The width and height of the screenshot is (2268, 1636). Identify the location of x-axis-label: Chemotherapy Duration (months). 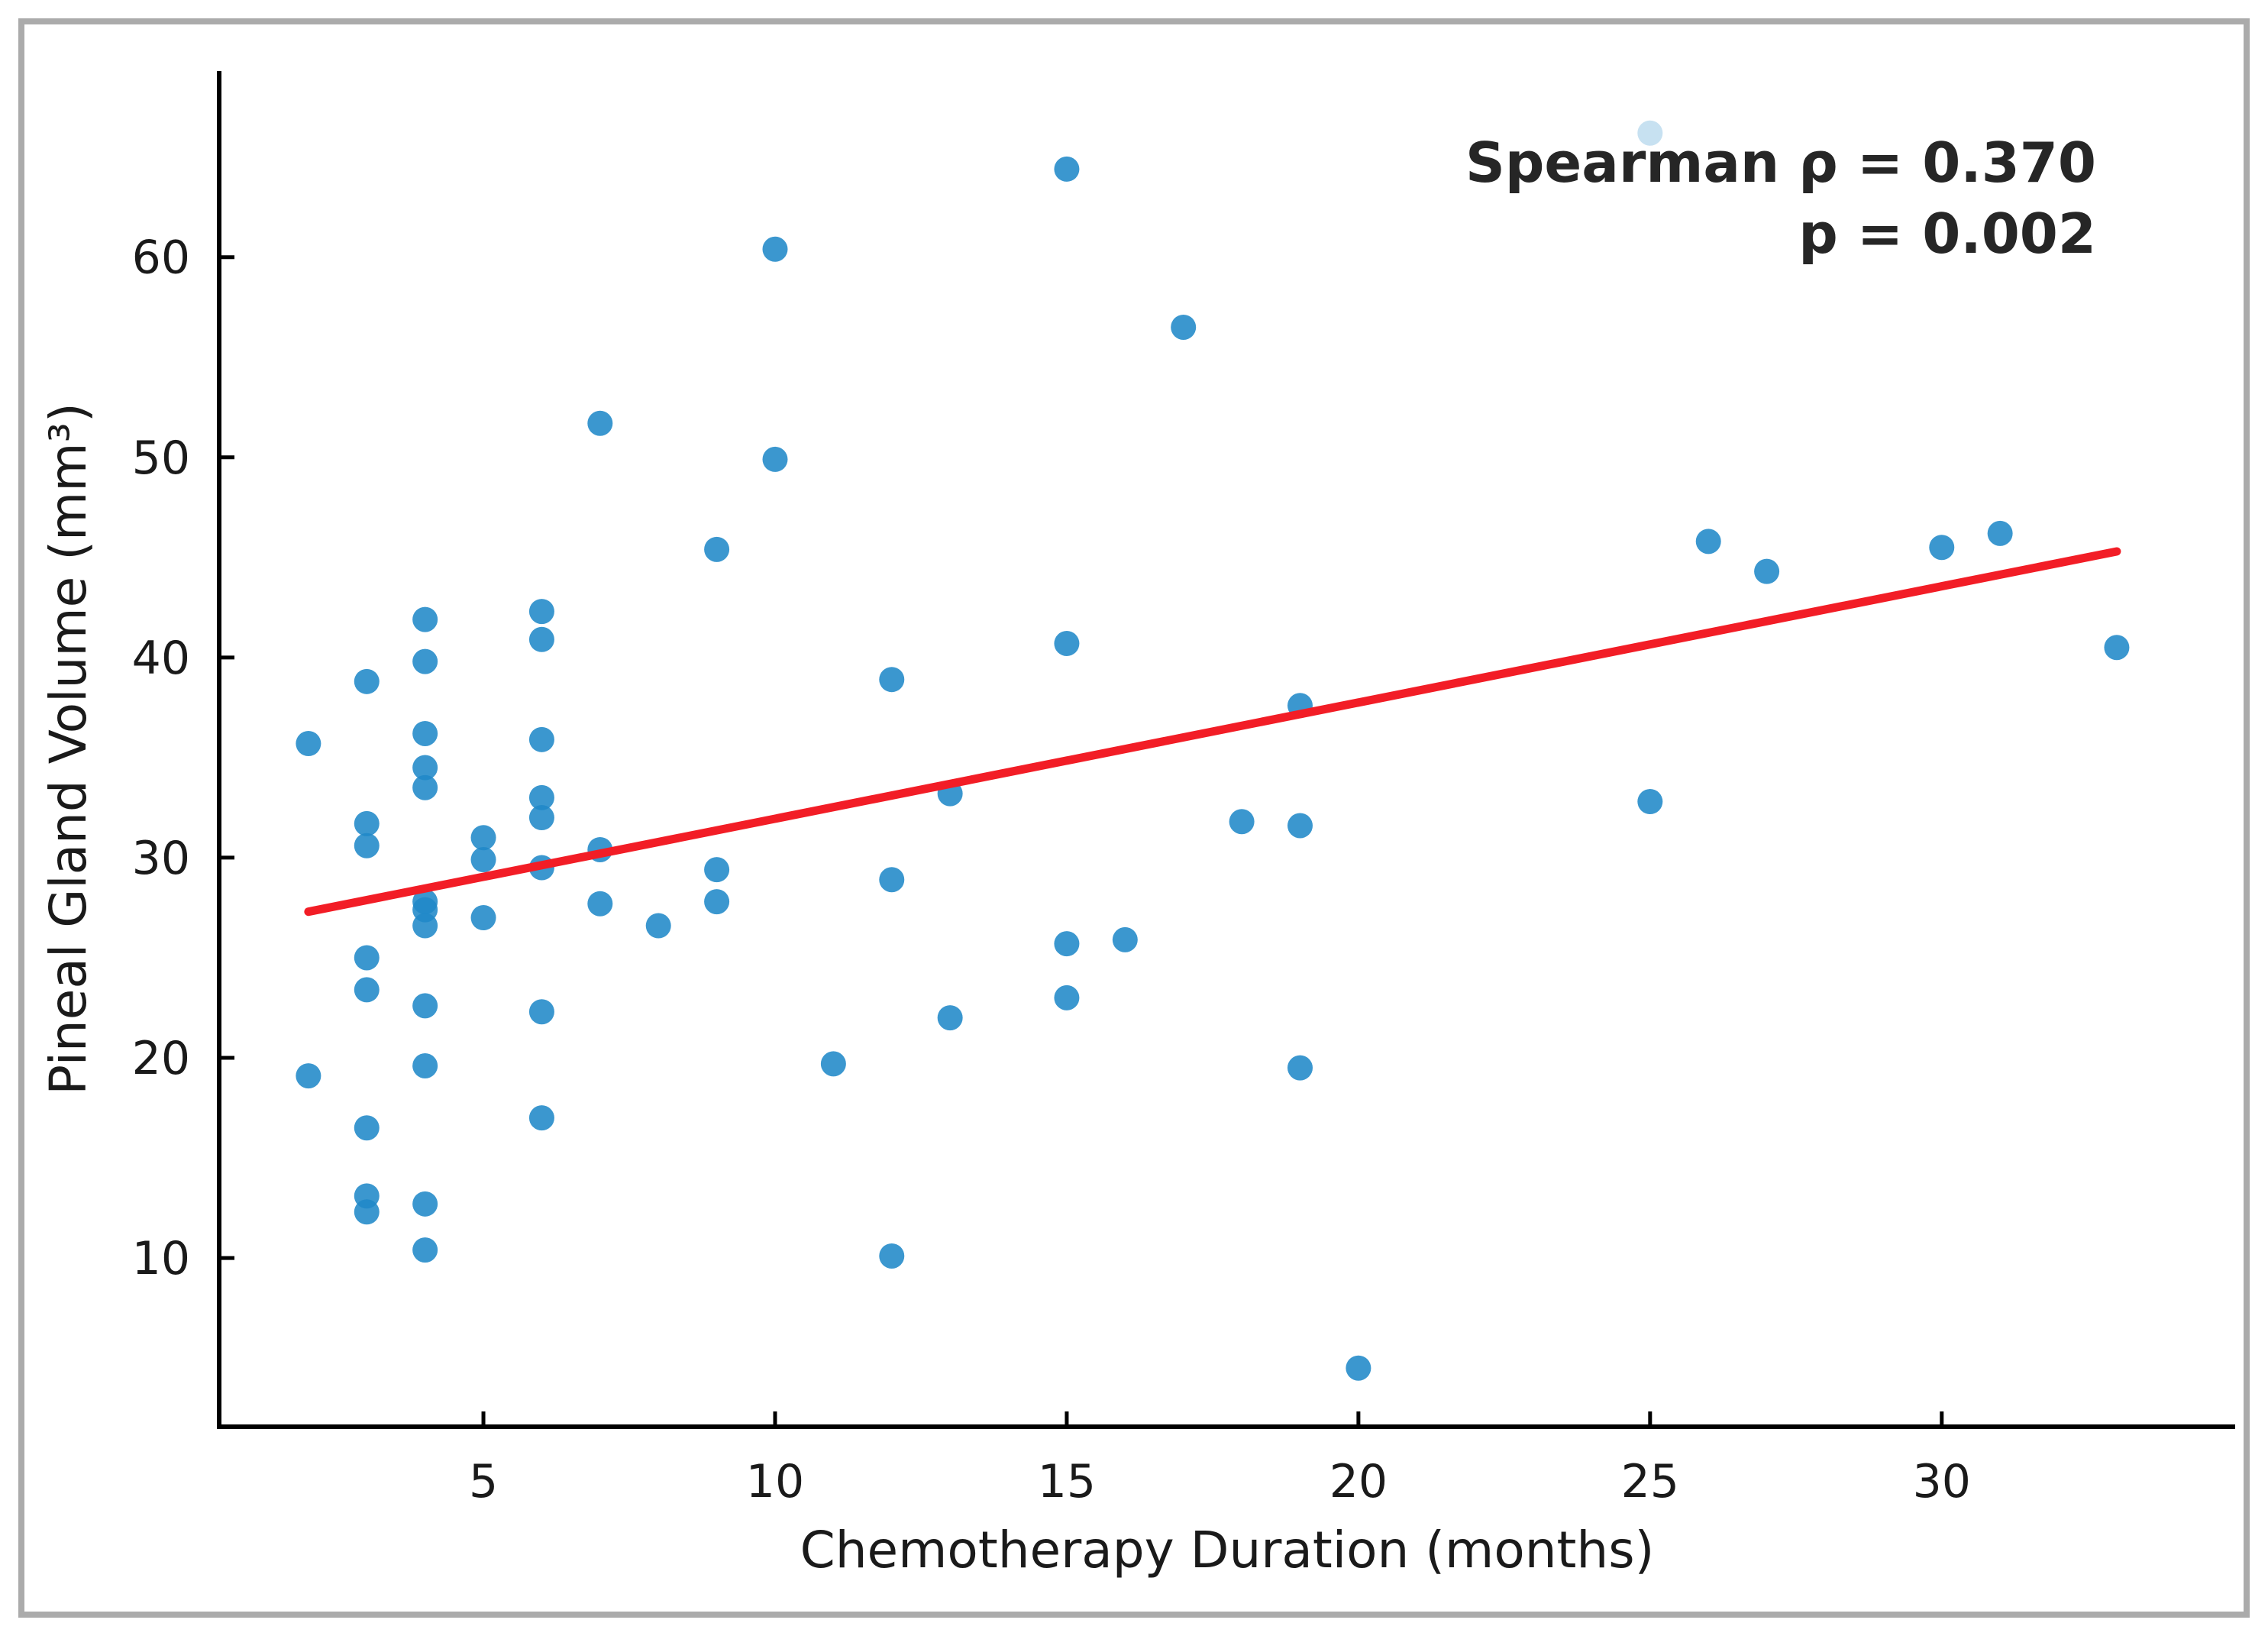
(1227, 1550).